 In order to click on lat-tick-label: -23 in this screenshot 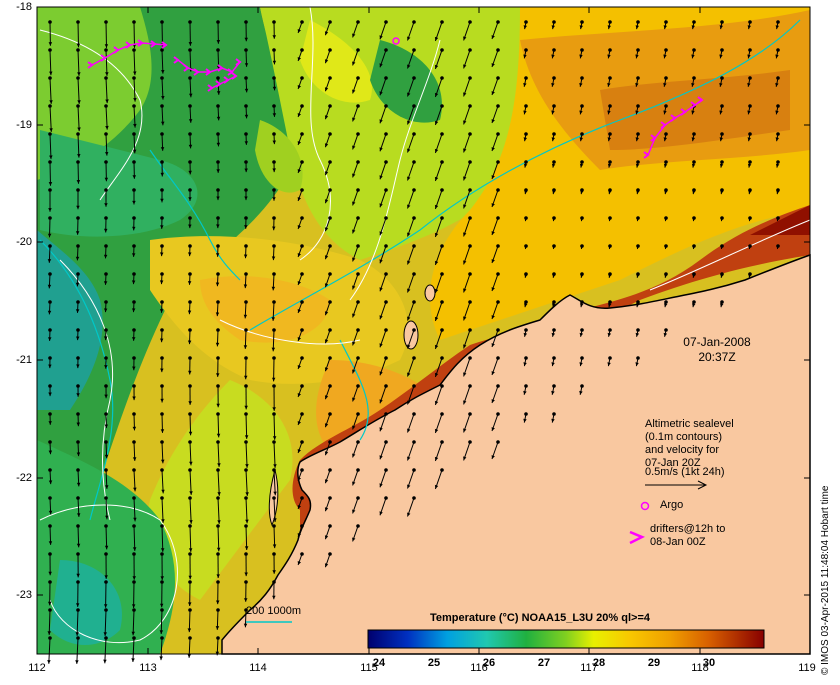, I will do `click(18, 595)`.